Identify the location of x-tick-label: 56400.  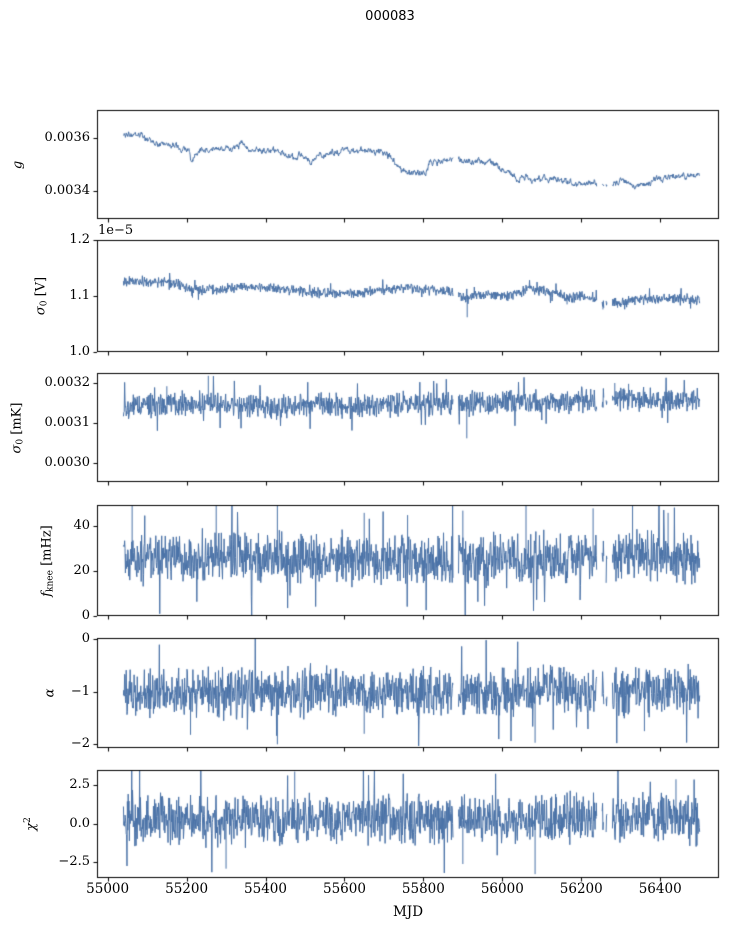
(660, 889).